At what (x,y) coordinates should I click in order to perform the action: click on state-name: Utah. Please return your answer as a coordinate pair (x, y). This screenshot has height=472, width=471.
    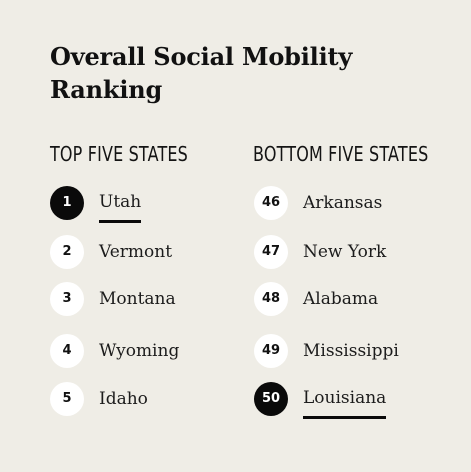
    Looking at the image, I should click on (120, 204).